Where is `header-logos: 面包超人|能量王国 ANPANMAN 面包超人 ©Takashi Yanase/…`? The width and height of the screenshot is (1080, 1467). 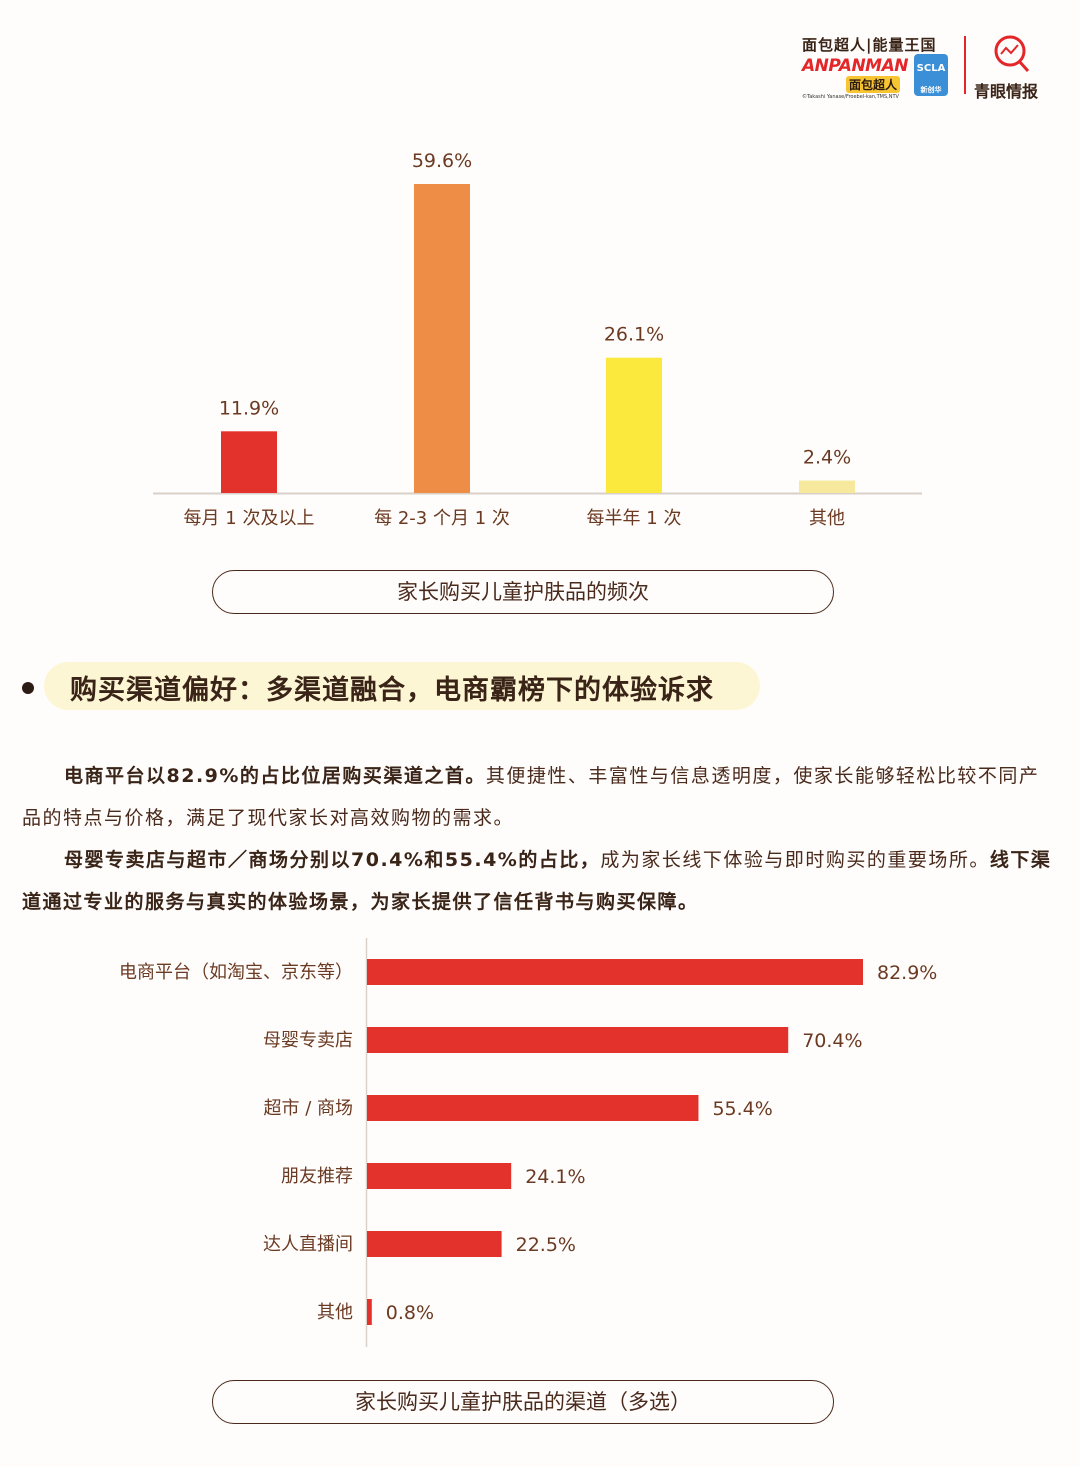 header-logos: 面包超人|能量王国 ANPANMAN 面包超人 ©Takashi Yanase/… is located at coordinates (932, 70).